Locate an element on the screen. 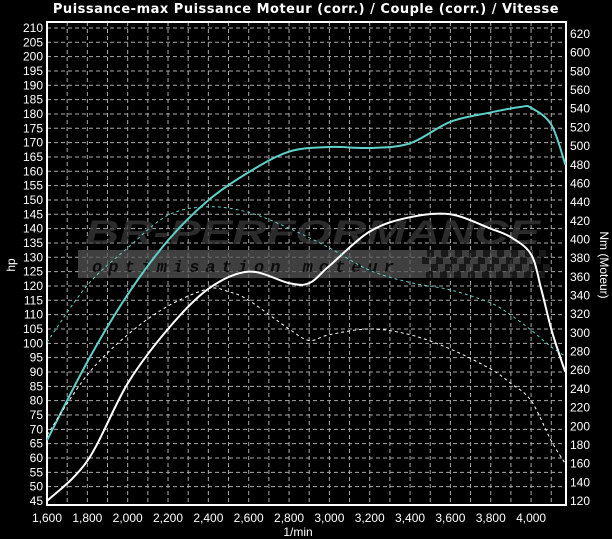 The height and width of the screenshot is (539, 612). y-left-tick-label: 50 is located at coordinates (37, 487).